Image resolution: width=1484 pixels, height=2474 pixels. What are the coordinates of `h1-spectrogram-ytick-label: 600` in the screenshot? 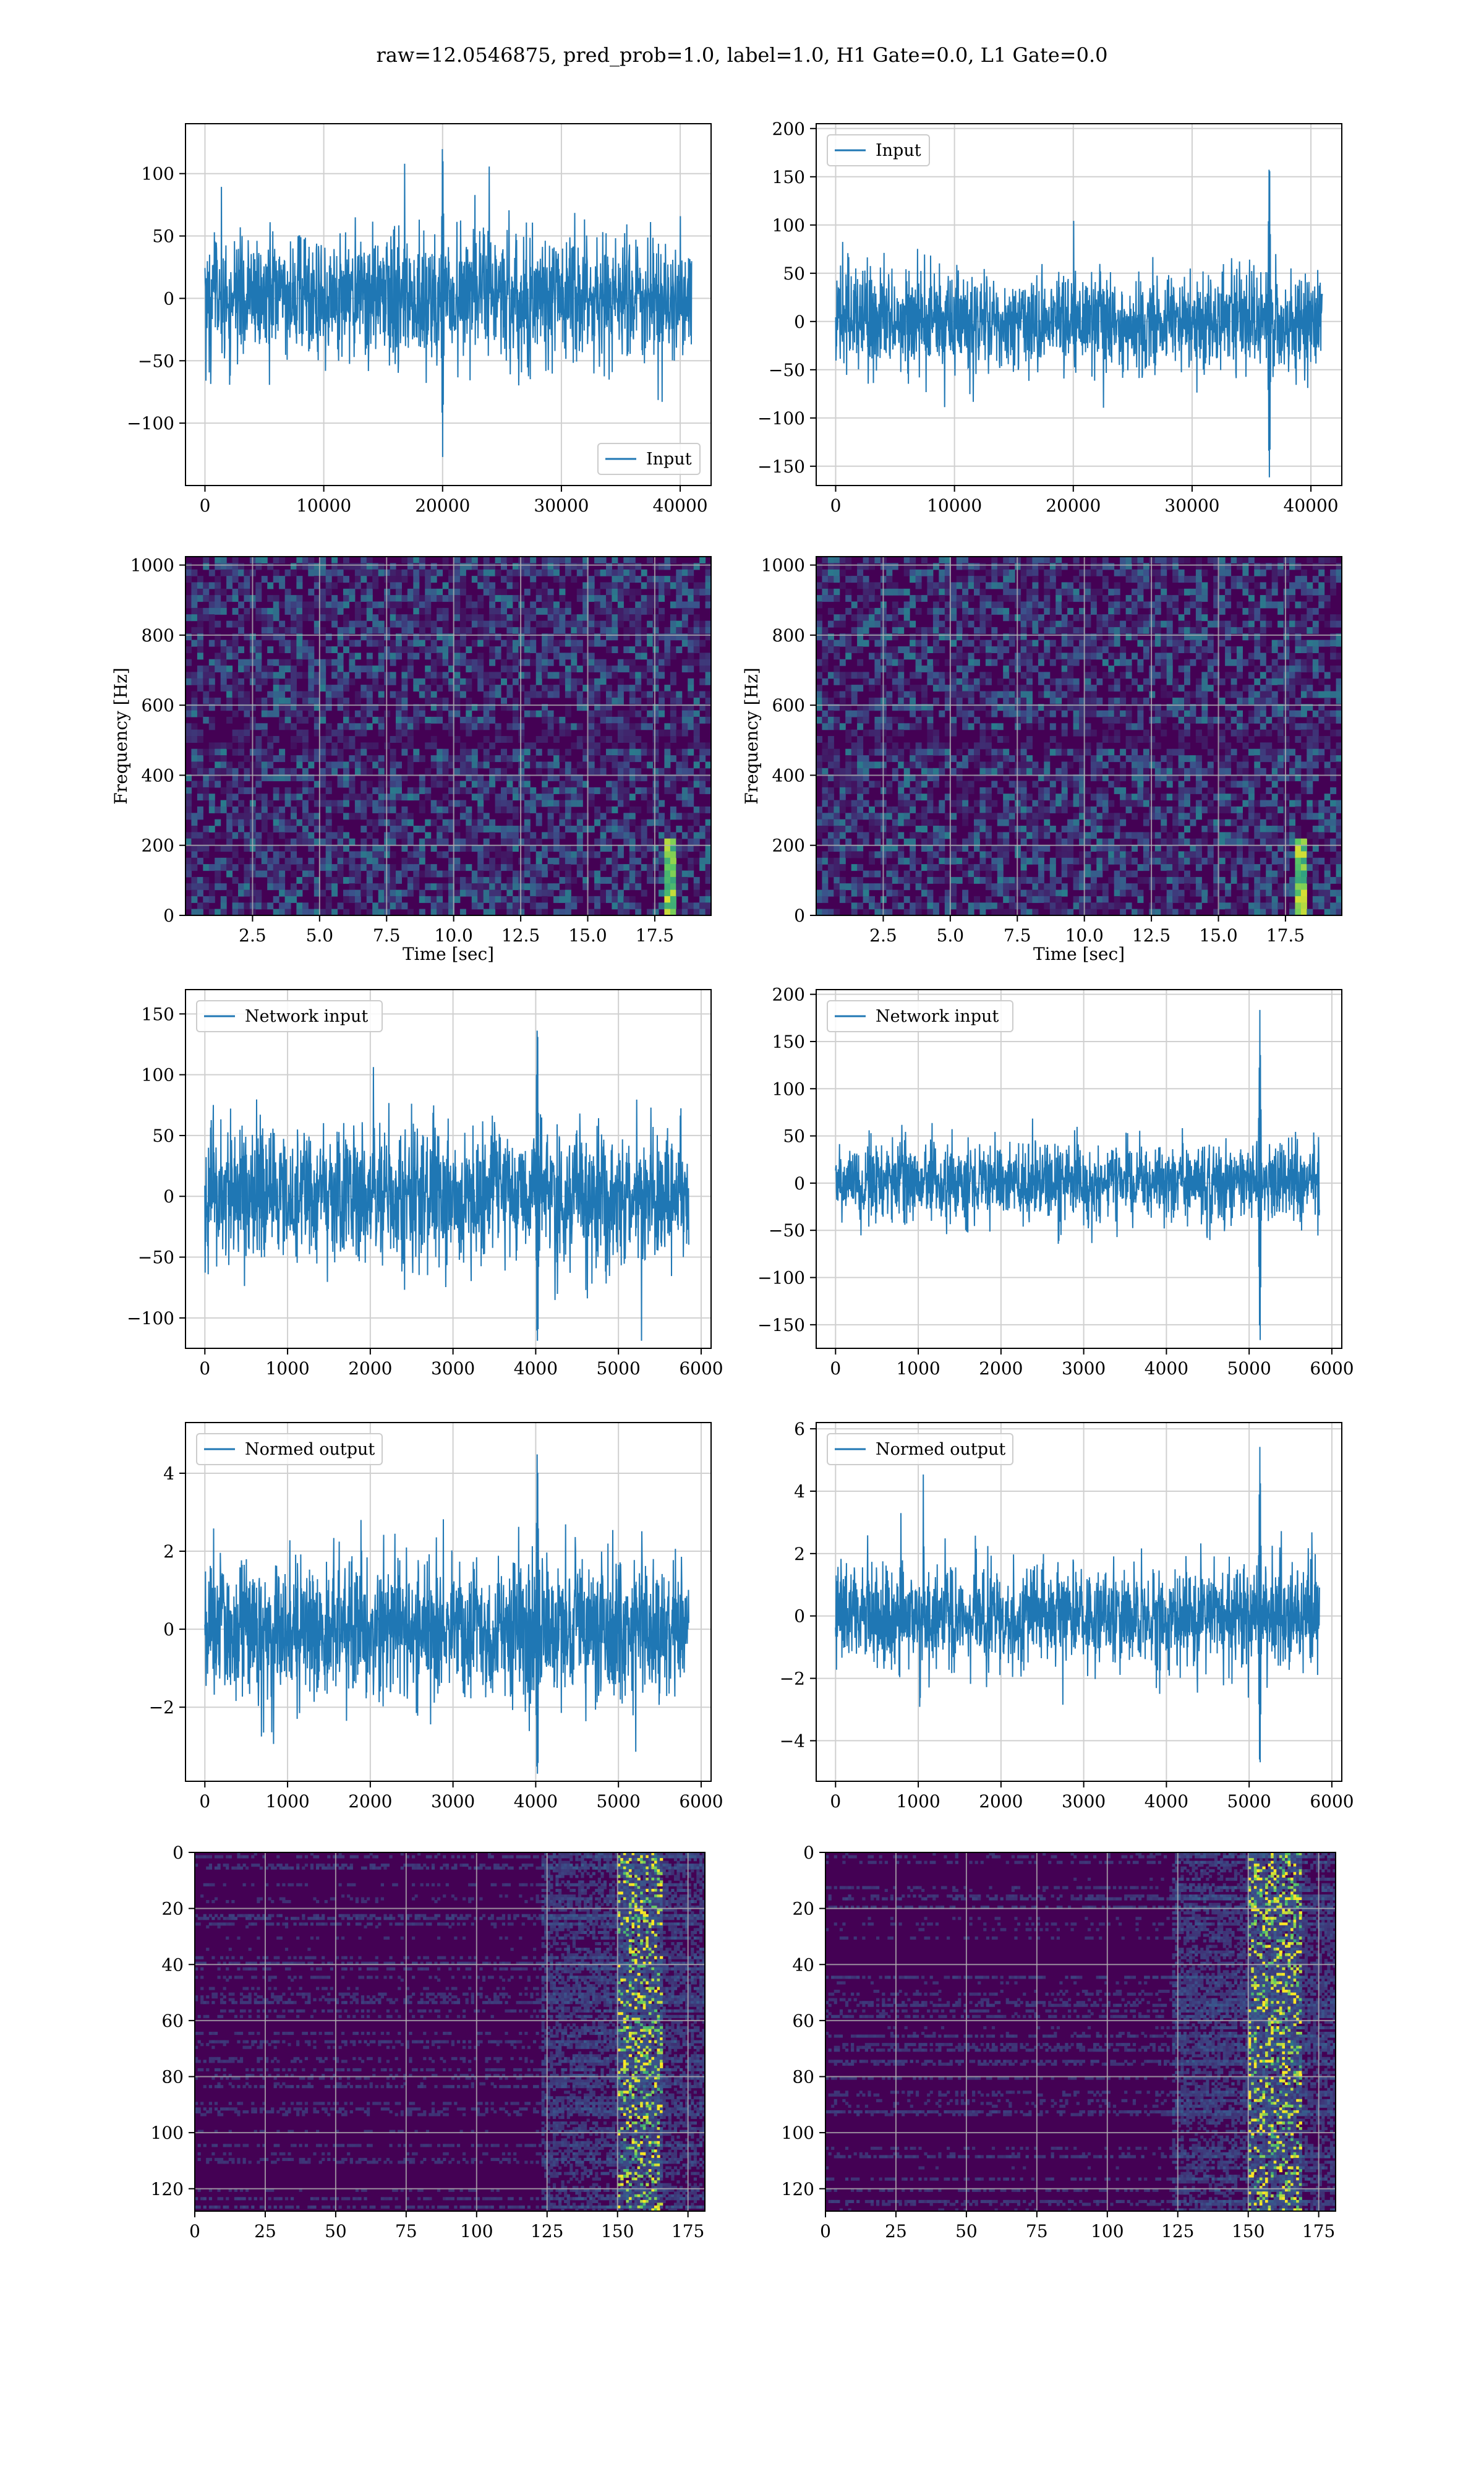 It's located at (158, 705).